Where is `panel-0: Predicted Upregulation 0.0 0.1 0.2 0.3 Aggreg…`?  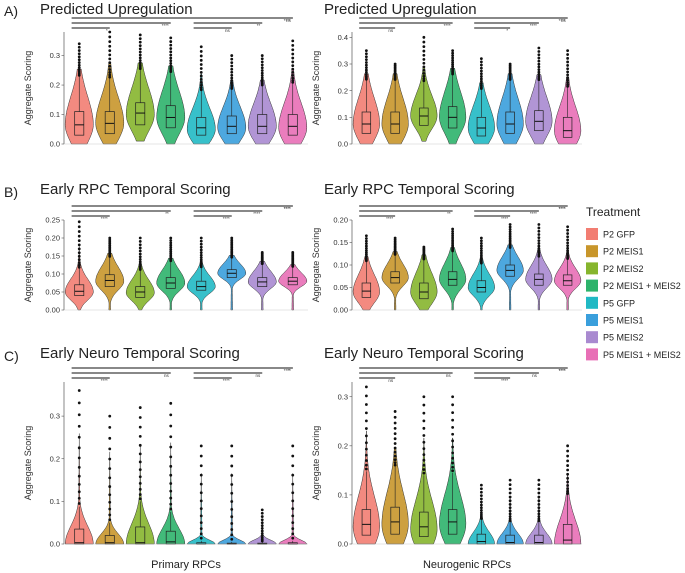
panel-0: Predicted Upregulation 0.0 0.1 0.2 0.3 Aggreg… is located at coordinates (165, 75).